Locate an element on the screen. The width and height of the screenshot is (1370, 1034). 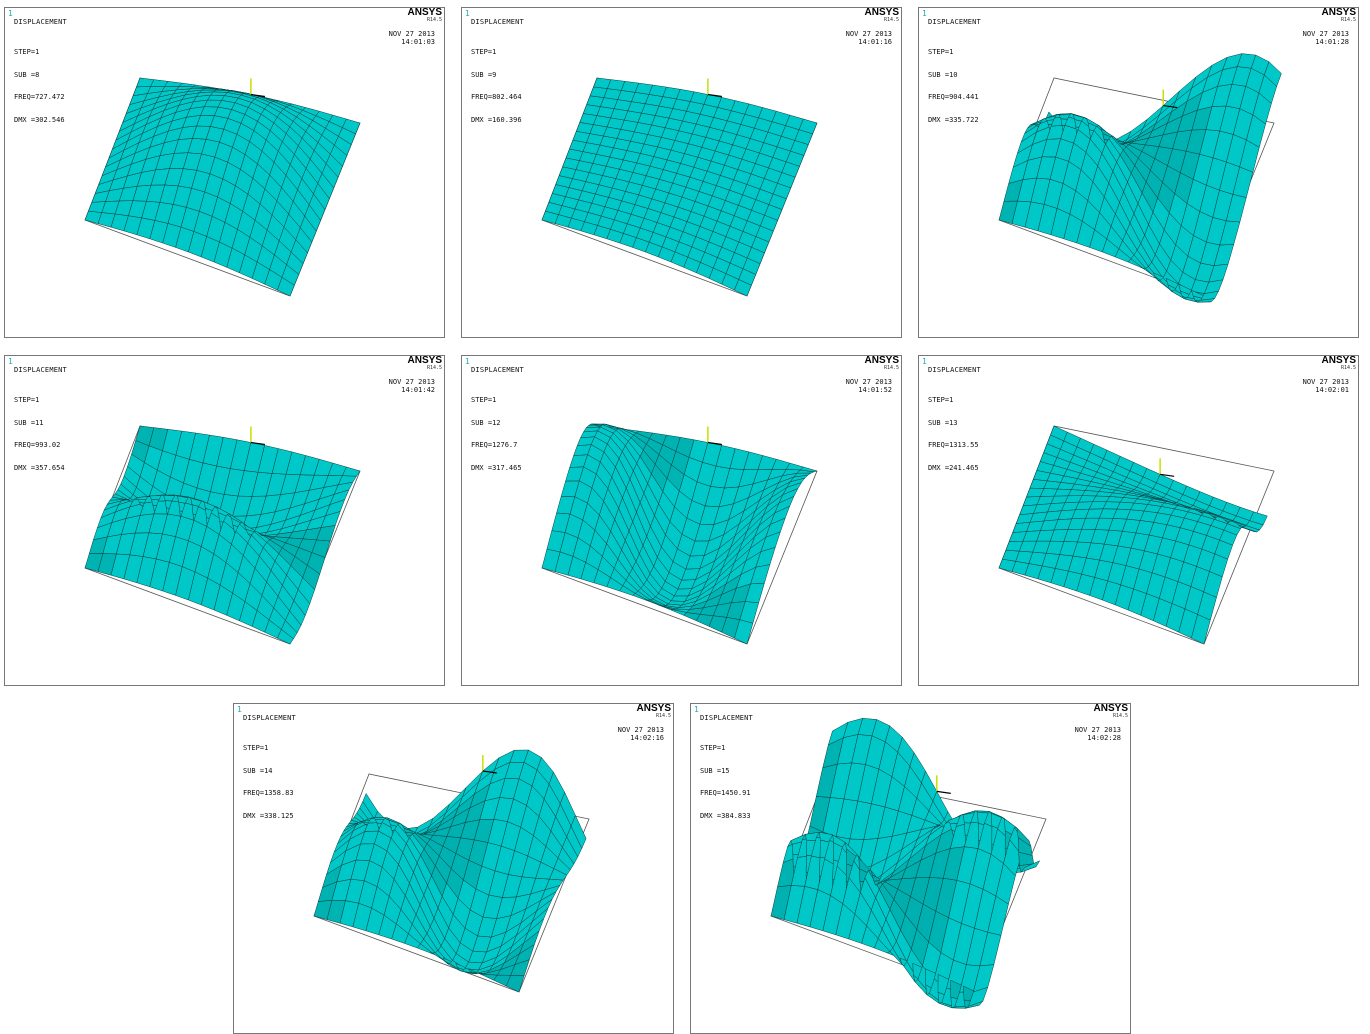
time-label: 14:01:16 is located at coordinates (875, 42).